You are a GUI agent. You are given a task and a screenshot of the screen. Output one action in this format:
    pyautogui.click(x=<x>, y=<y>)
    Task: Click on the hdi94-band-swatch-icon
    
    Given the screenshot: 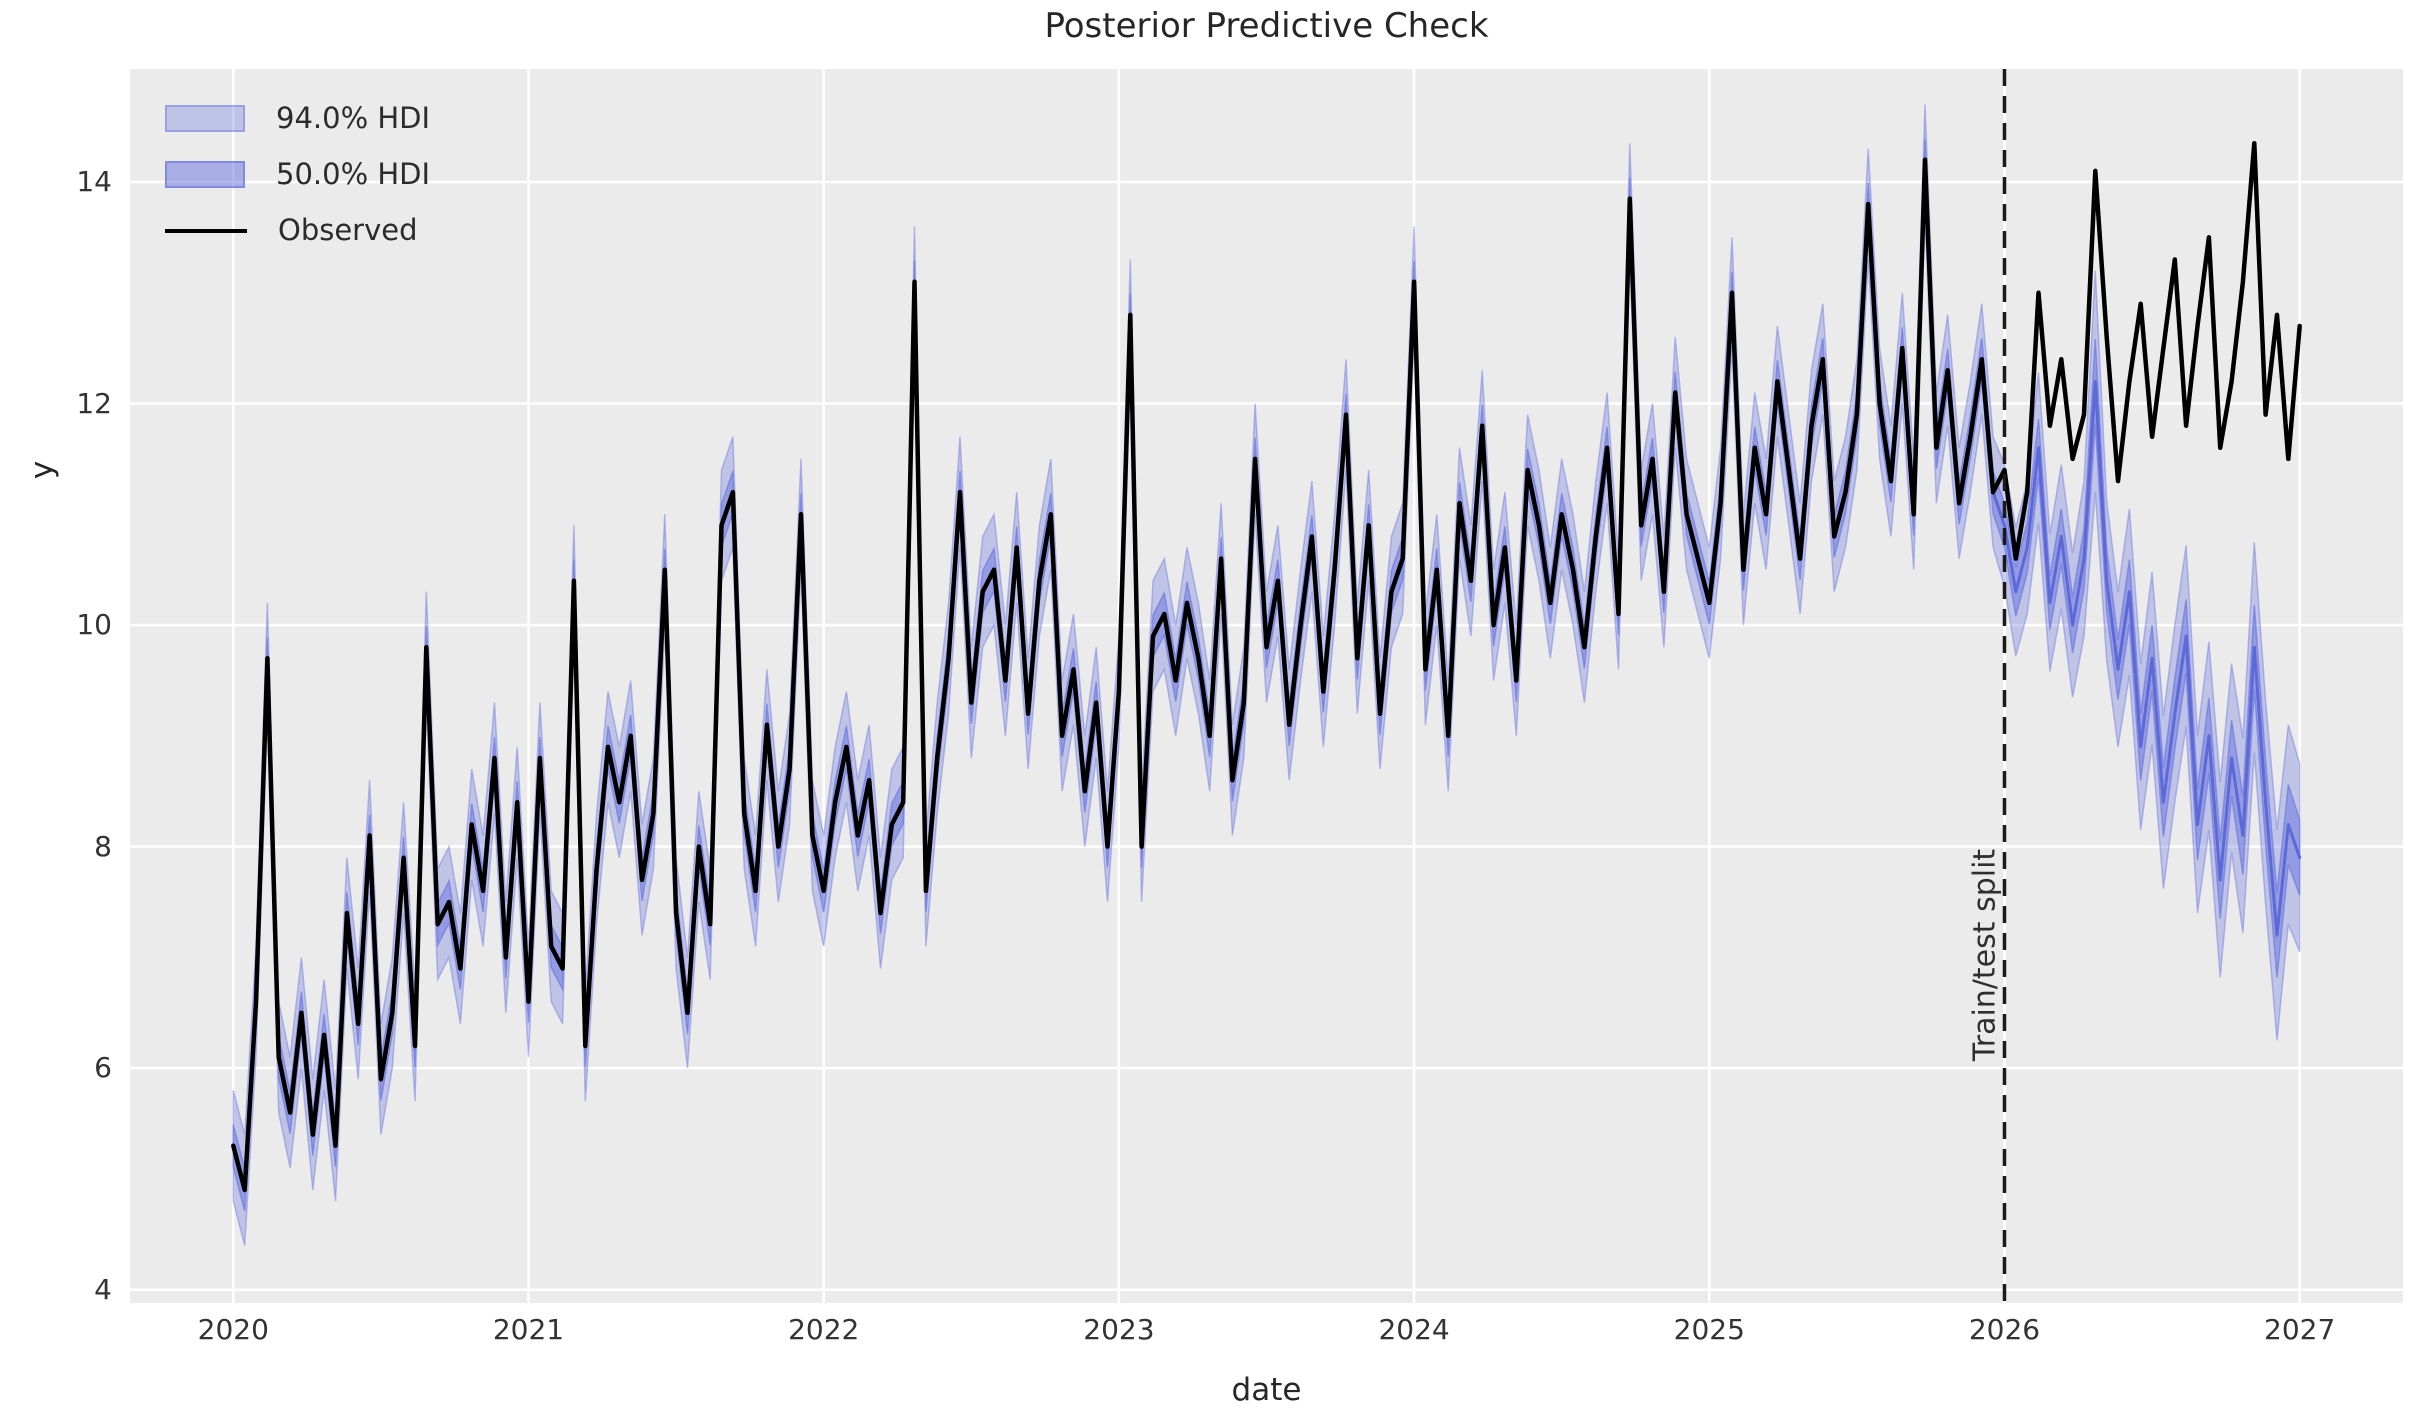 What is the action you would take?
    pyautogui.click(x=205, y=118)
    